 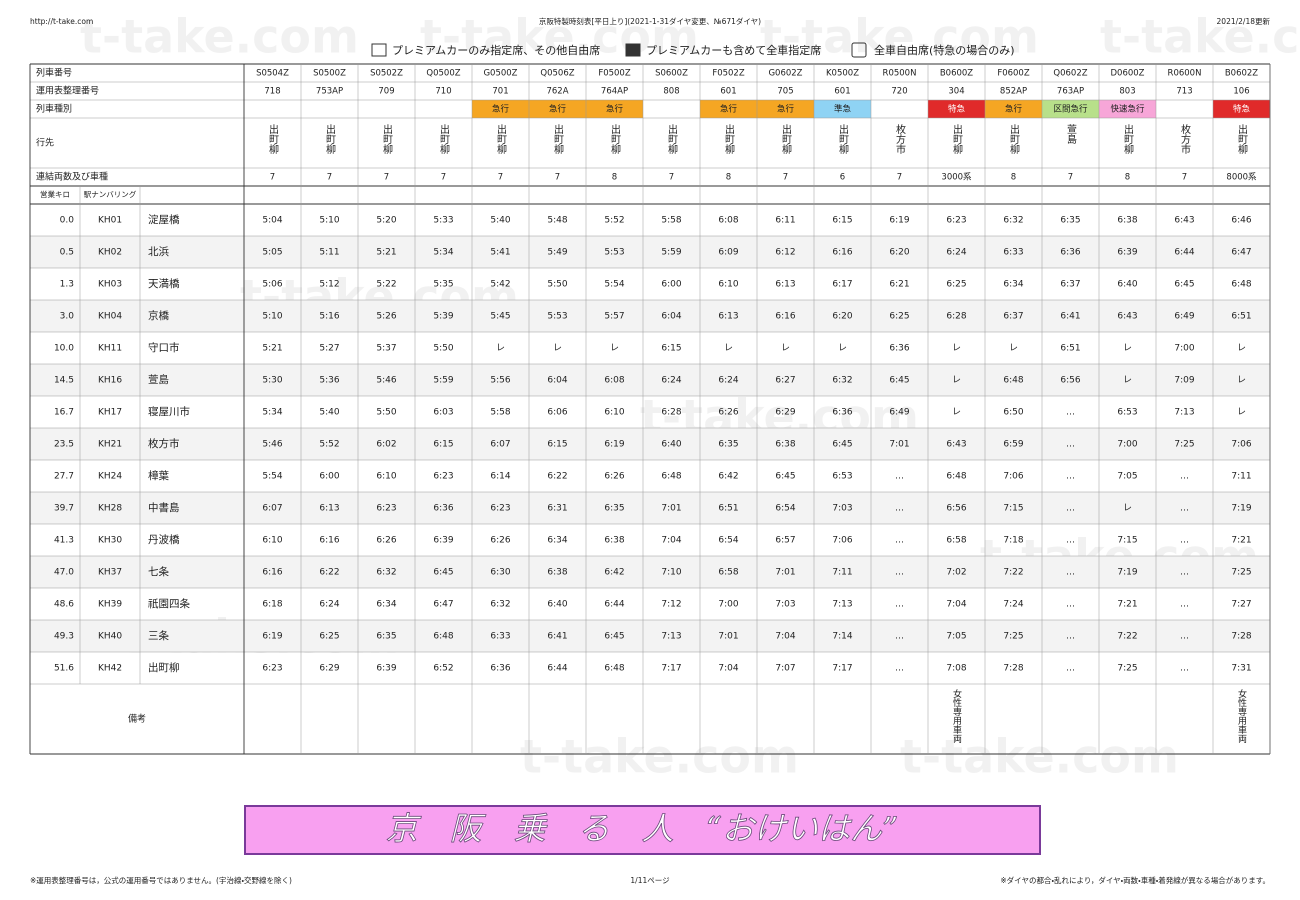 What do you see at coordinates (557, 381) in the screenshot?
I see `departure-time: 6:04` at bounding box center [557, 381].